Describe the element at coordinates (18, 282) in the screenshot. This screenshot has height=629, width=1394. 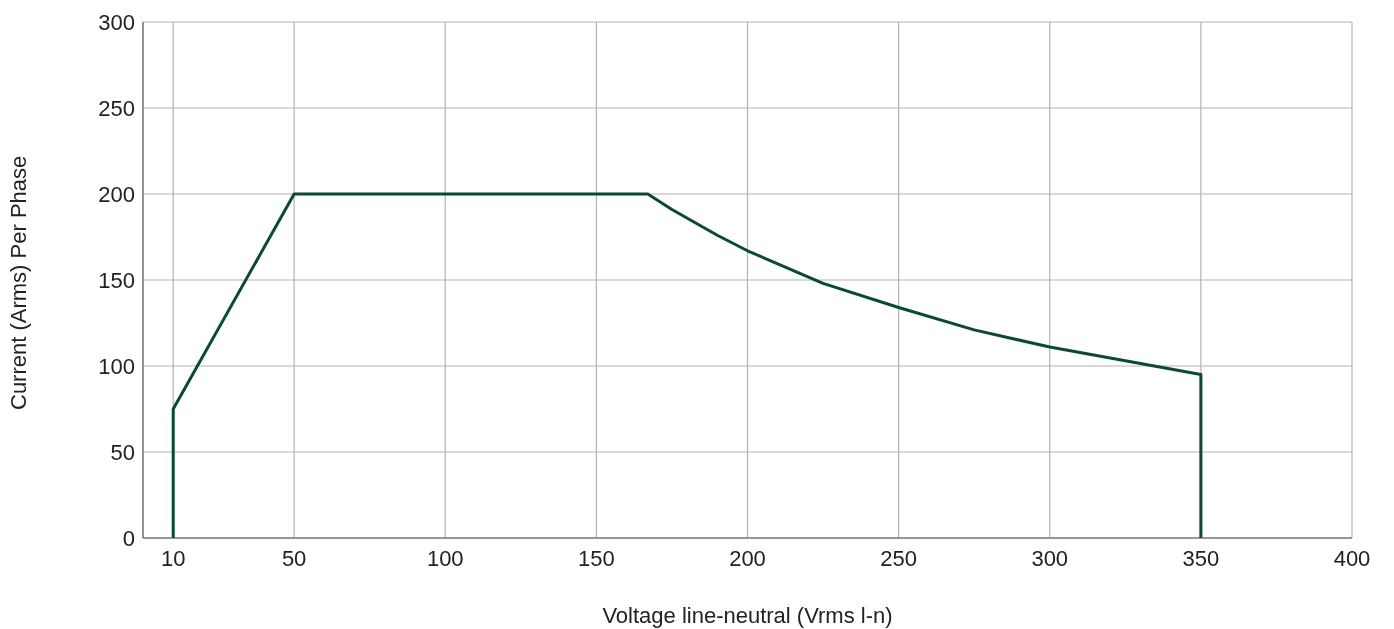
I see `y-axis-title: Current (Arms) Per Phase` at that location.